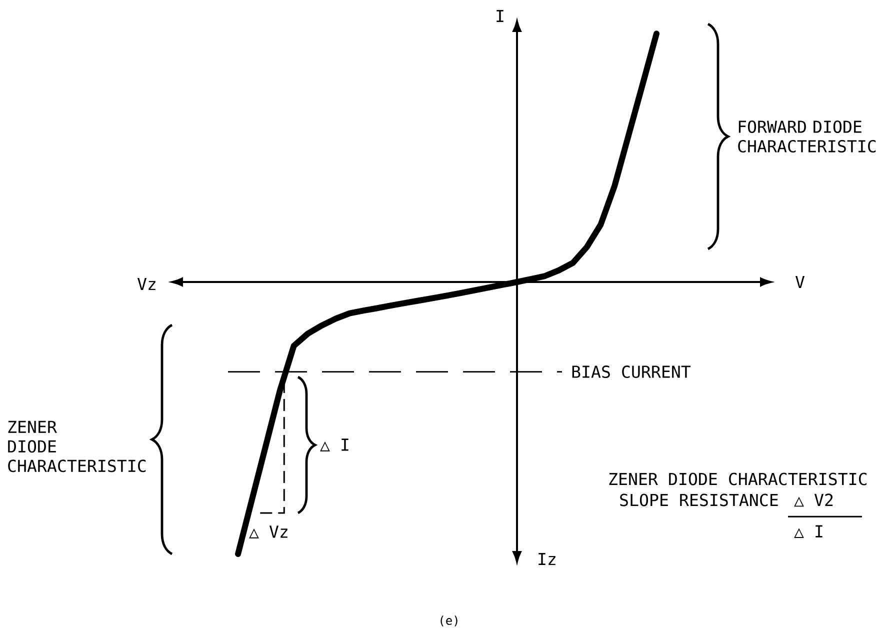 This screenshot has height=631, width=887. Describe the element at coordinates (268, 532) in the screenshot. I see `annotation: △ Vz` at that location.